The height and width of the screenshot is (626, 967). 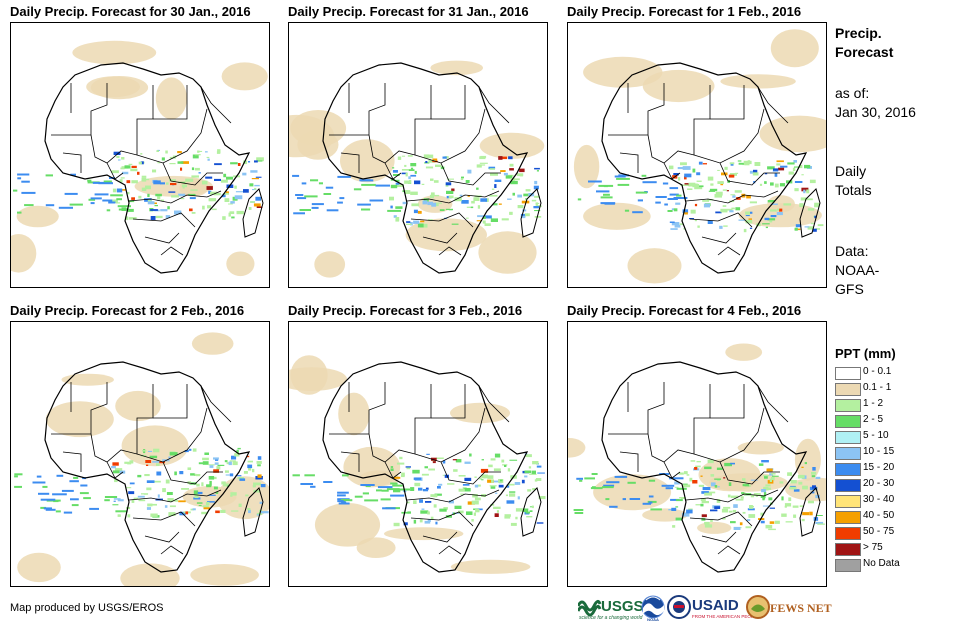 I want to click on data-source-block: Data: NOAA- GFS, so click(x=857, y=270).